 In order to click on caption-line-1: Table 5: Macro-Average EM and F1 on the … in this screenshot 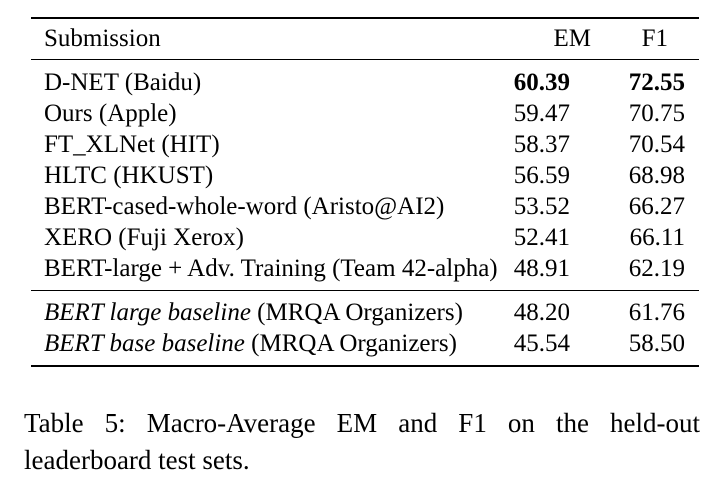, I will do `click(362, 423)`.